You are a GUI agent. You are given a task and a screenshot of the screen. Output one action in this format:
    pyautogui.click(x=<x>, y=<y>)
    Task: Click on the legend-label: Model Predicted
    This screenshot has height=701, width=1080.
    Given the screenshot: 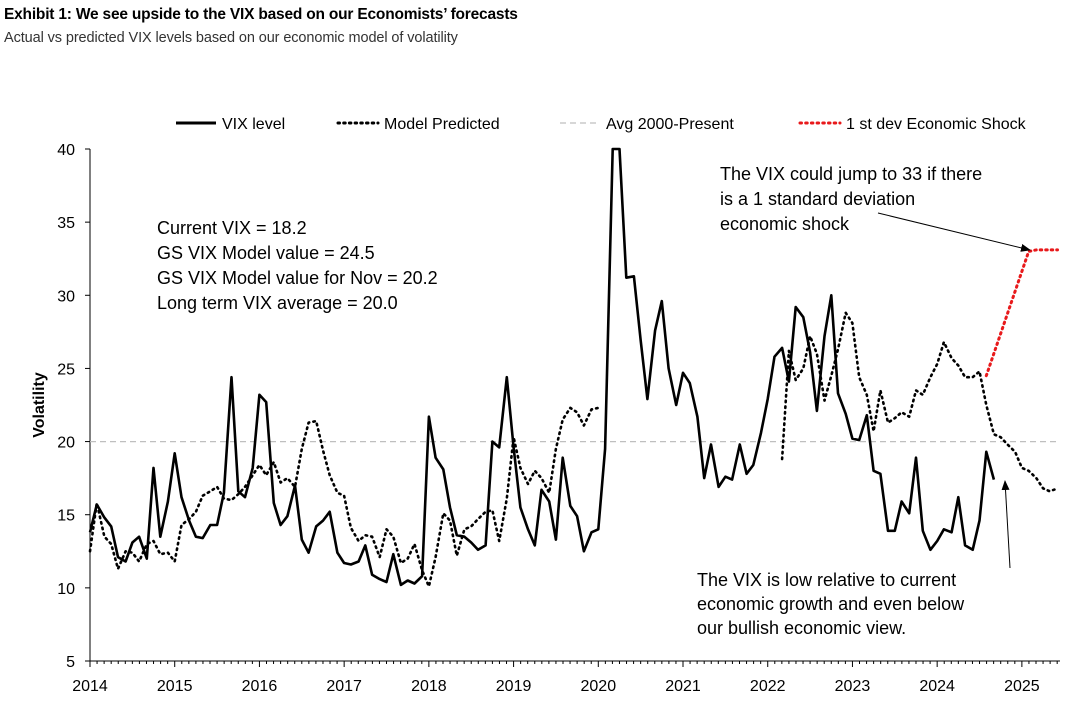 What is the action you would take?
    pyautogui.click(x=442, y=124)
    